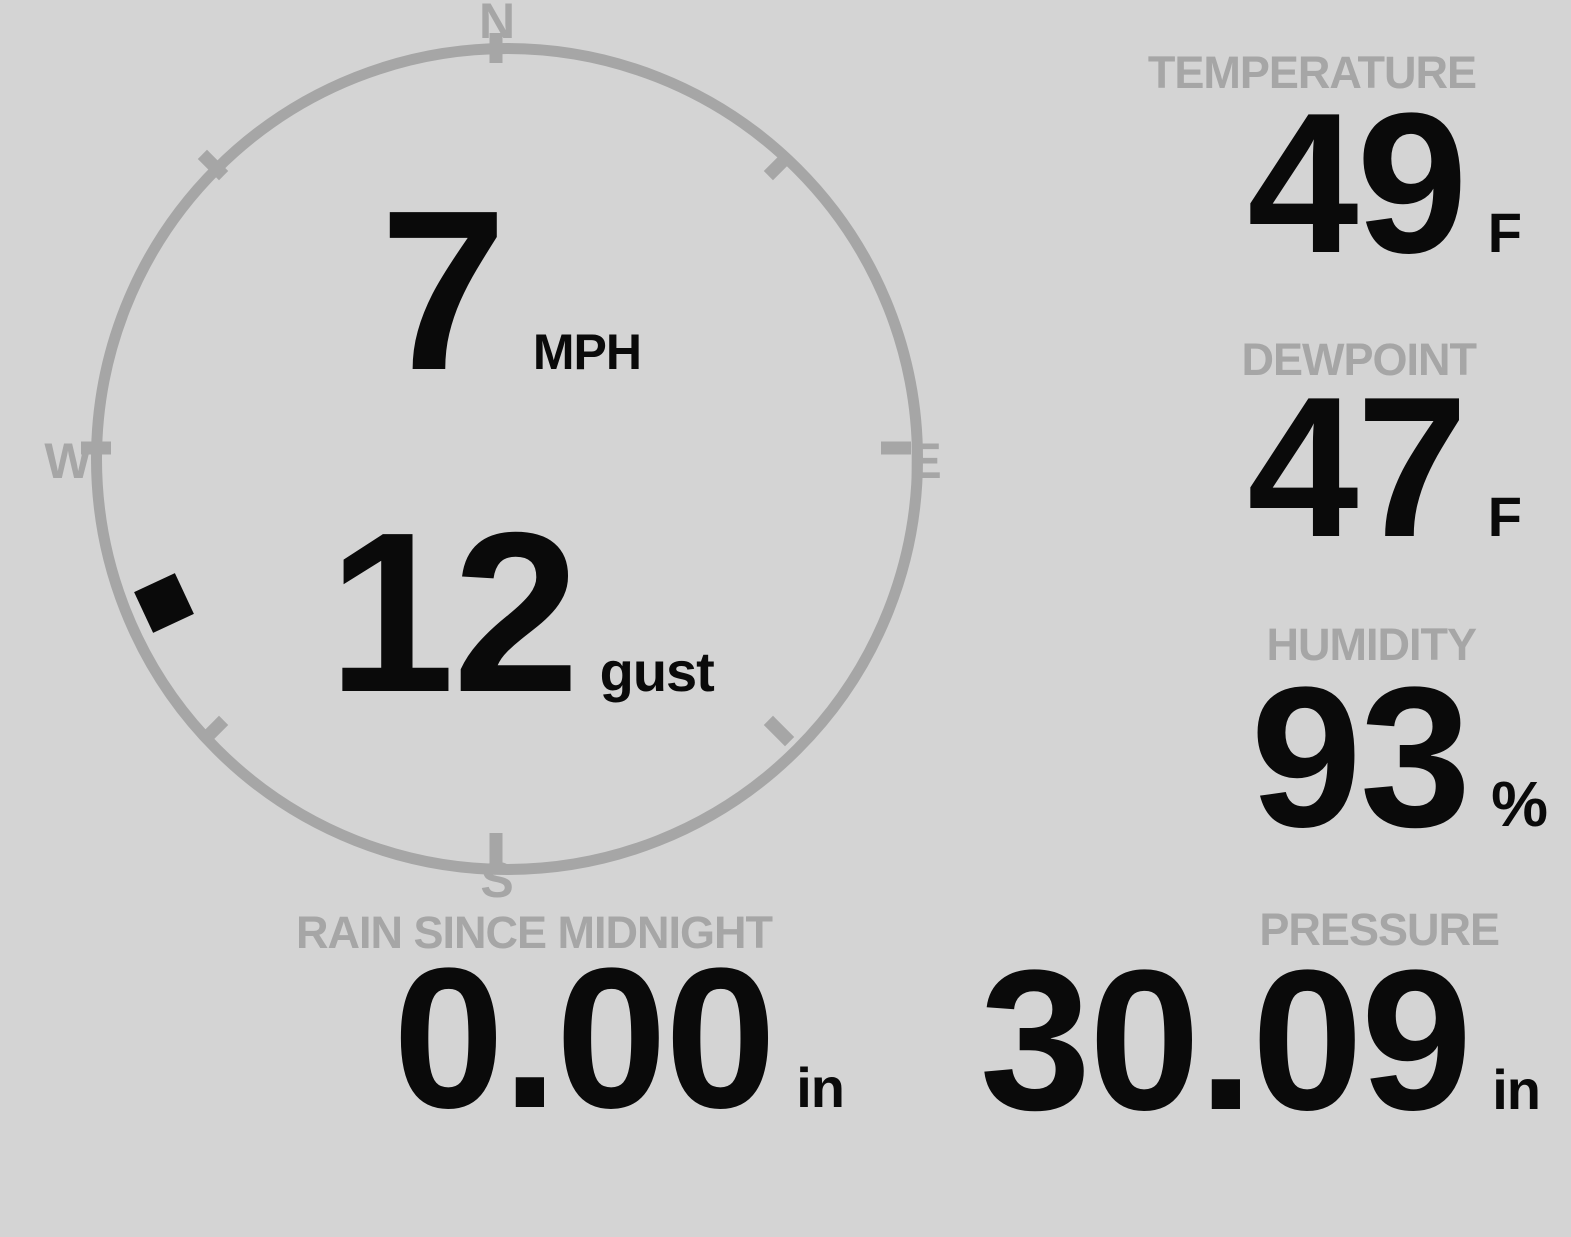 Image resolution: width=1571 pixels, height=1237 pixels. I want to click on wind-speed: 7 MPH, so click(511, 291).